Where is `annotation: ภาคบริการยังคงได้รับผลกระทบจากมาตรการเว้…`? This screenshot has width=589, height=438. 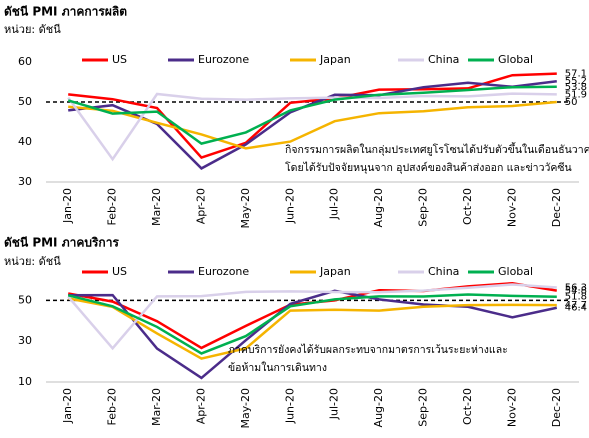 annotation: ภาคบริการยังคงได้รับผลกระทบจากมาตรการเว้… is located at coordinates (368, 349).